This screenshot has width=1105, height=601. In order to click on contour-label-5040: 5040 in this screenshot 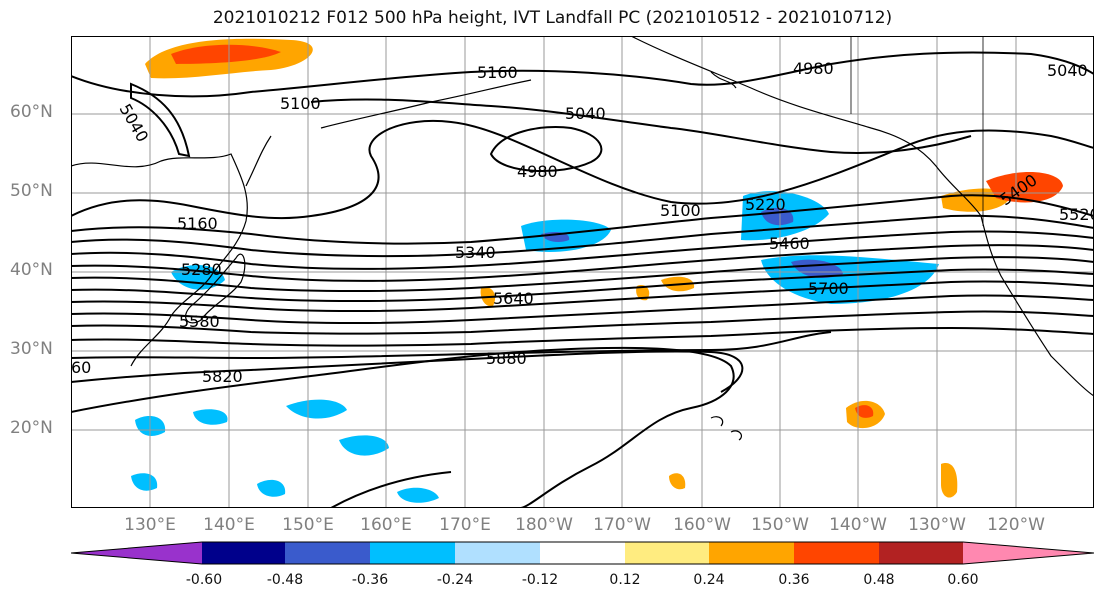, I will do `click(585, 113)`.